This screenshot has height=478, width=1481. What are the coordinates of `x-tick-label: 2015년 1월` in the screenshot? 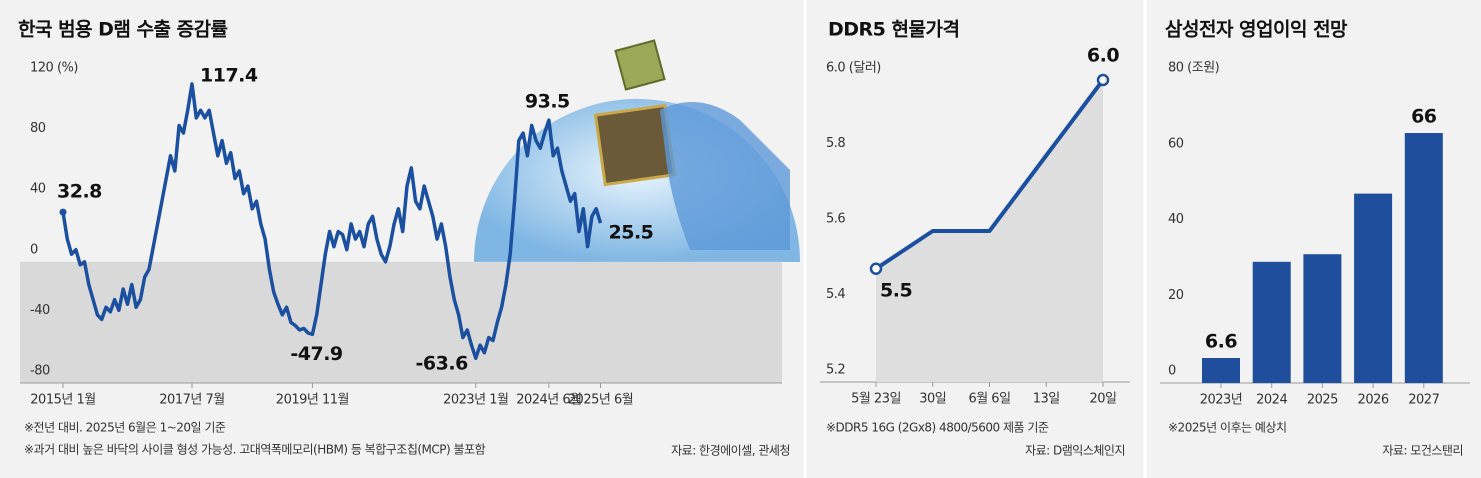 It's located at (62, 400).